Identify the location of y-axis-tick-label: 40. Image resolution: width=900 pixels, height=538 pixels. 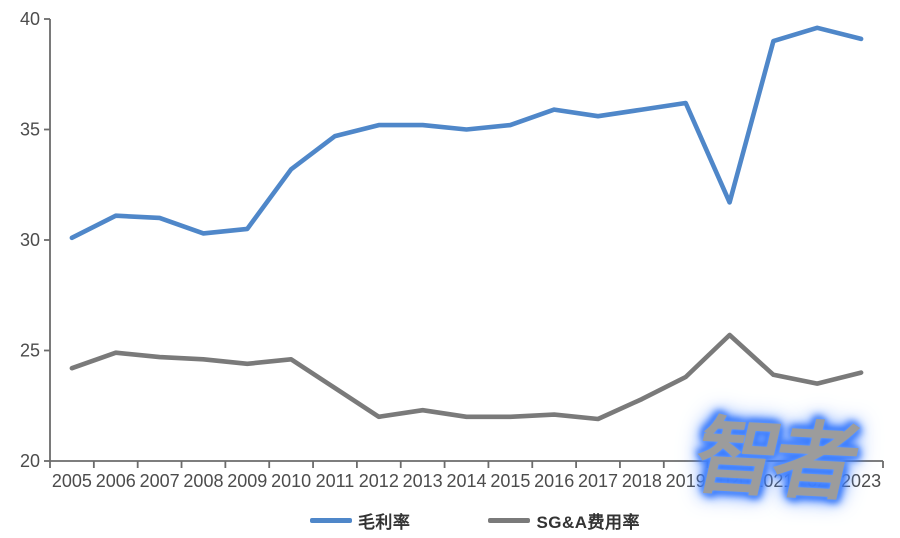
(30, 19).